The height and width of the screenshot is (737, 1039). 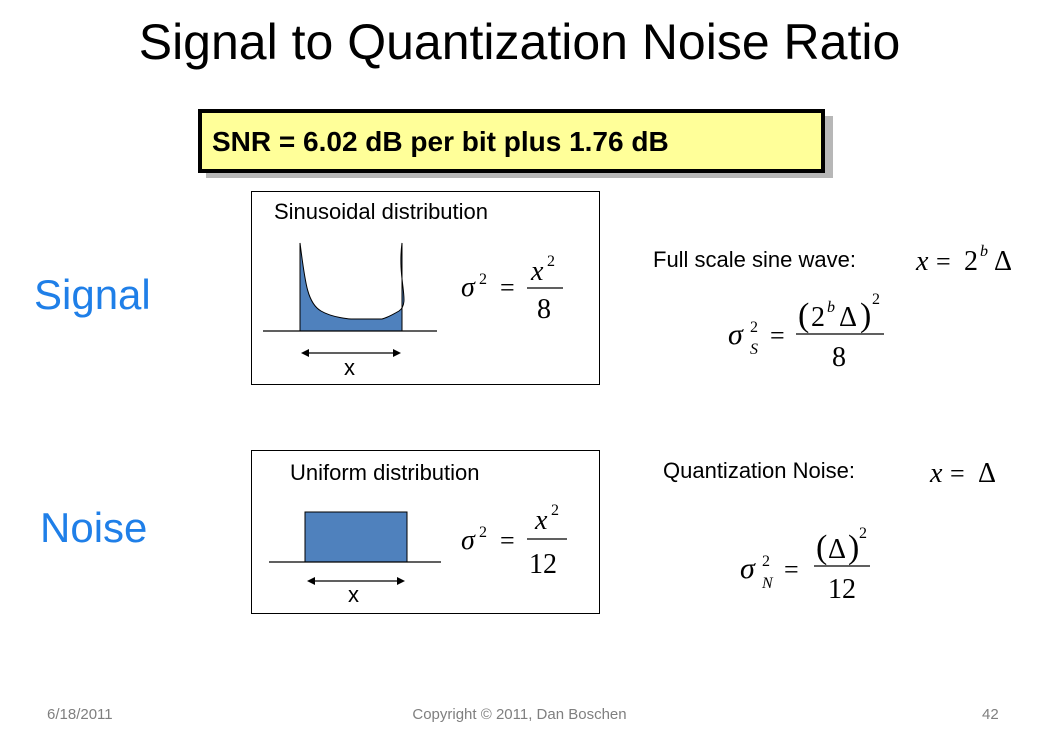 I want to click on sinusoidal-distribution-title: Sinusoidal distribution, so click(x=381, y=211).